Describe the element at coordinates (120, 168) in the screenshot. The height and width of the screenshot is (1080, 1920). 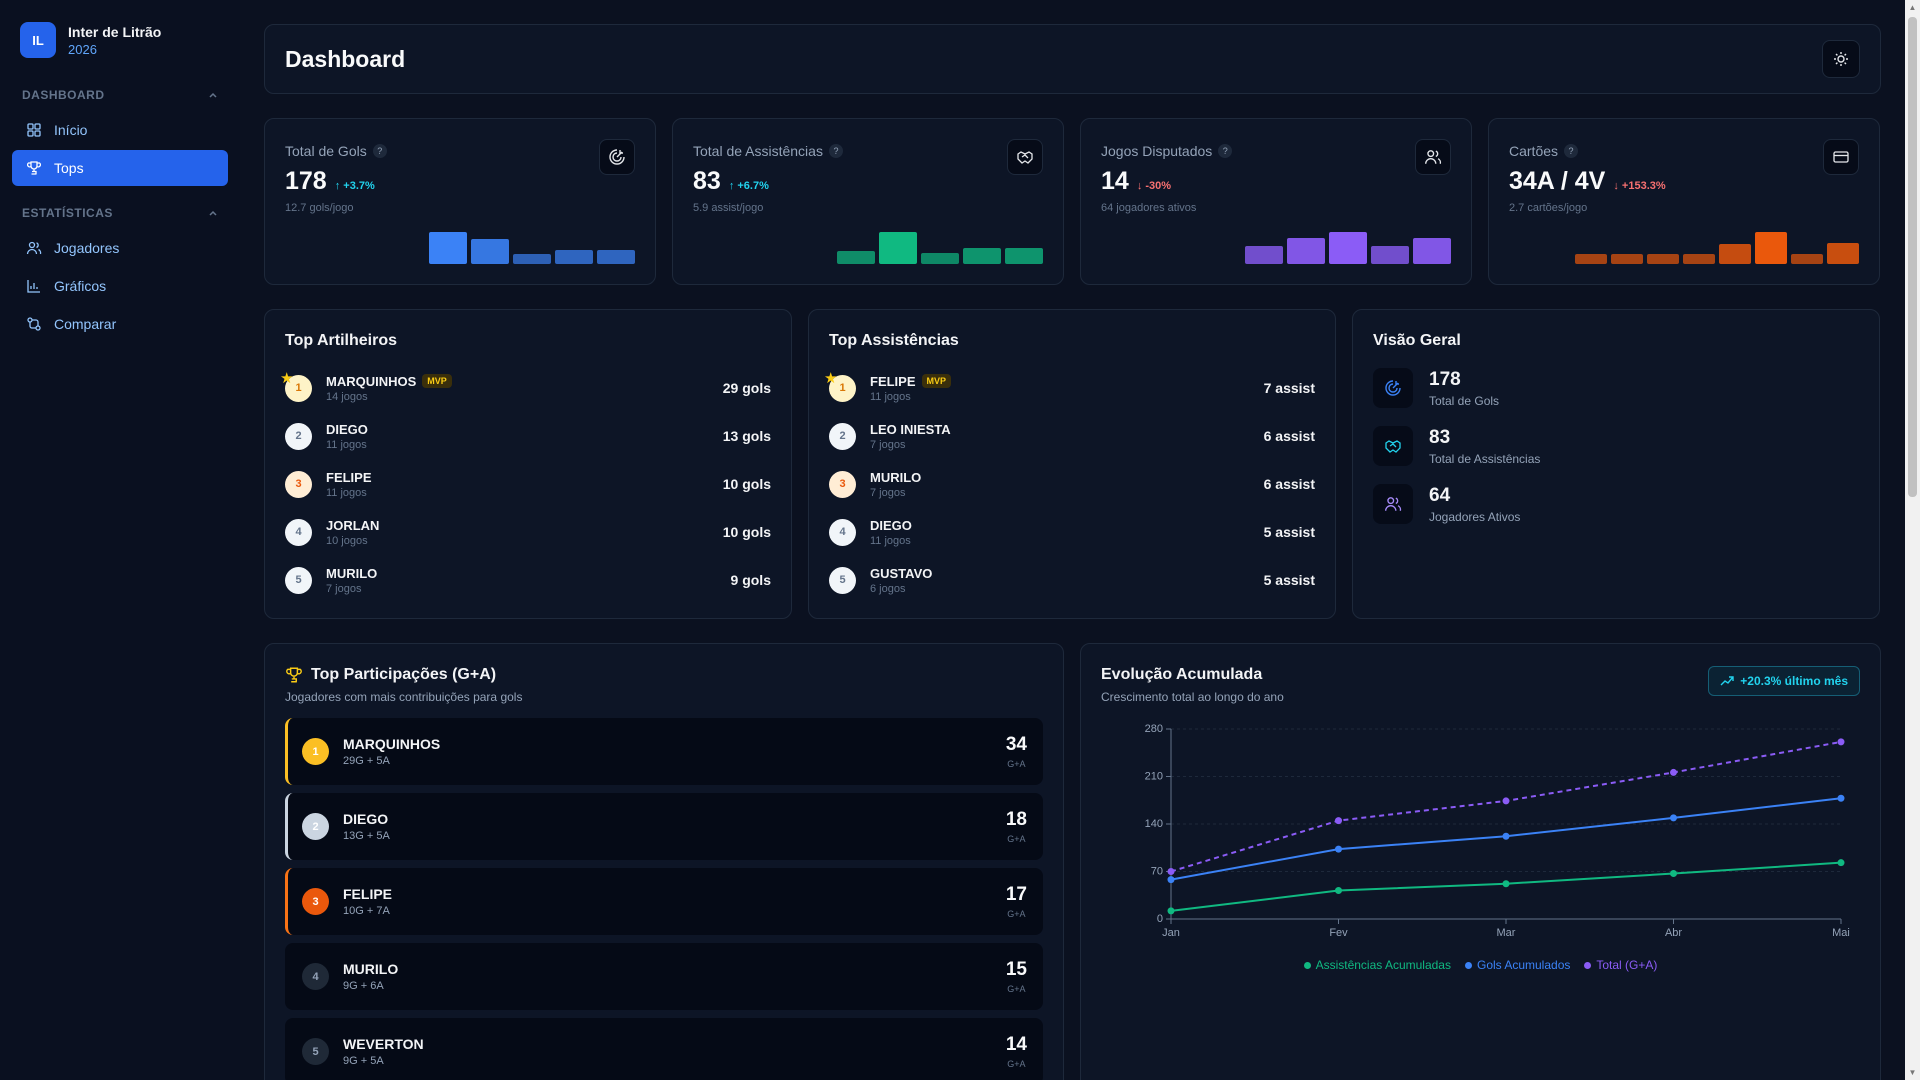
I see `sidebar-item-tops: Tops` at that location.